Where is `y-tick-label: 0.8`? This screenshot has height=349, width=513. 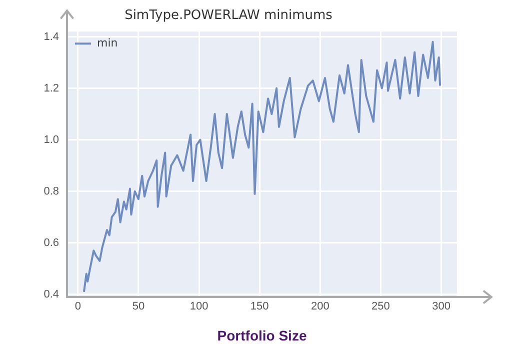 y-tick-label: 0.8 is located at coordinates (51, 191).